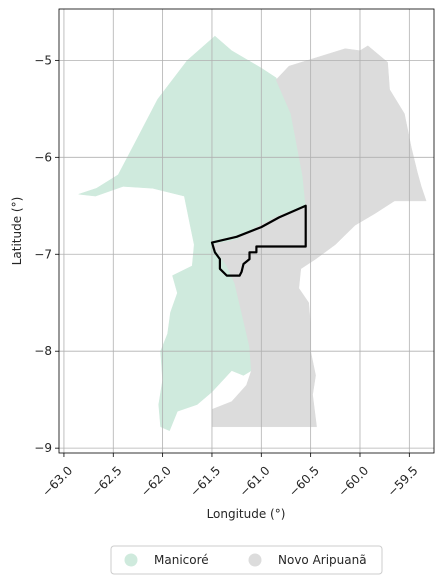 Image resolution: width=444 pixels, height=582 pixels. I want to click on legend-frame, so click(246, 560).